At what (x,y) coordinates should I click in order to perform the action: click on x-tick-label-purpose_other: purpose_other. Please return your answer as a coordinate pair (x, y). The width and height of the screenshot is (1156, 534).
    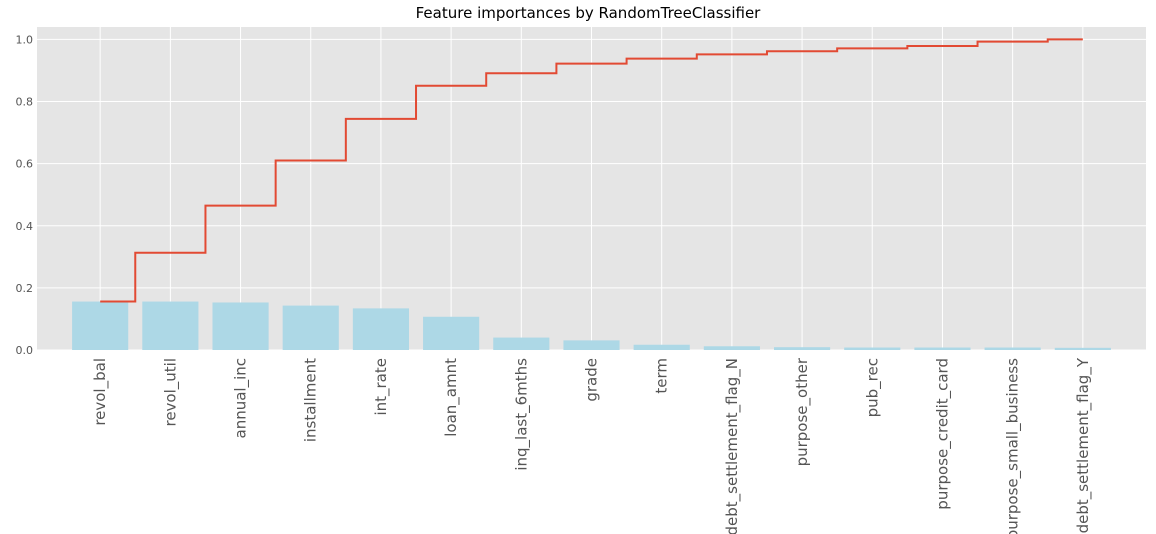
    Looking at the image, I should click on (802, 411).